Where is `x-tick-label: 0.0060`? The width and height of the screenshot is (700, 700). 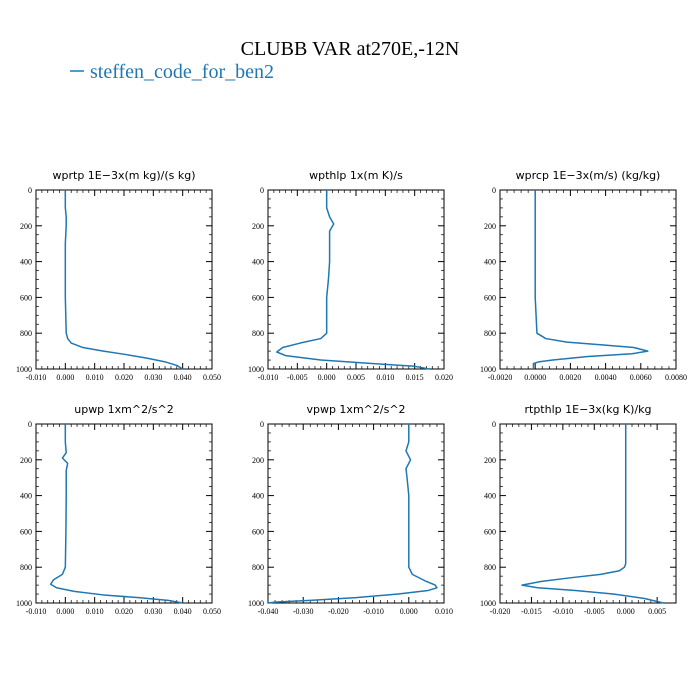
x-tick-label: 0.0060 is located at coordinates (641, 377).